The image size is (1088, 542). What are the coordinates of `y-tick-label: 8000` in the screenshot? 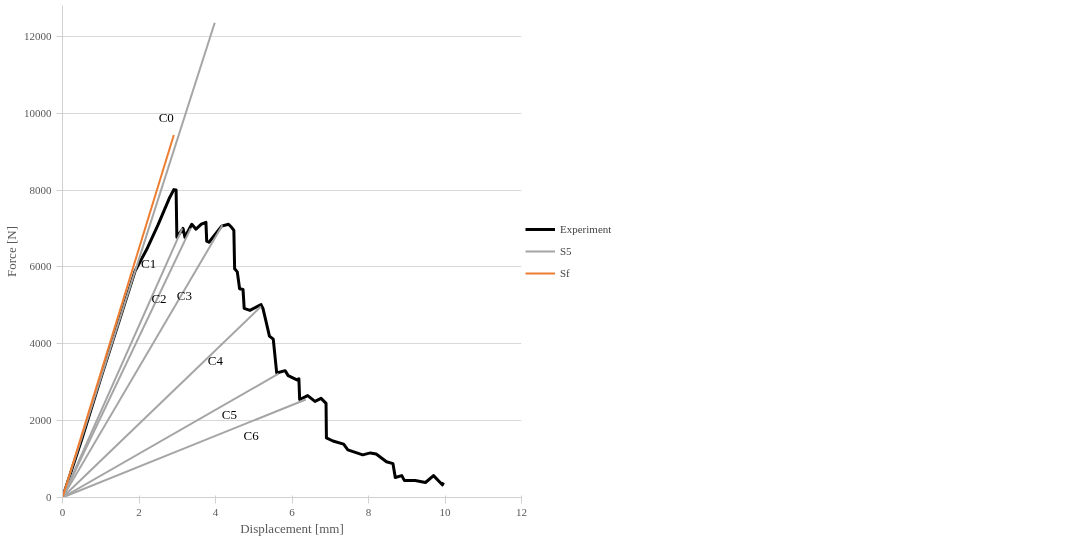 It's located at (40, 189).